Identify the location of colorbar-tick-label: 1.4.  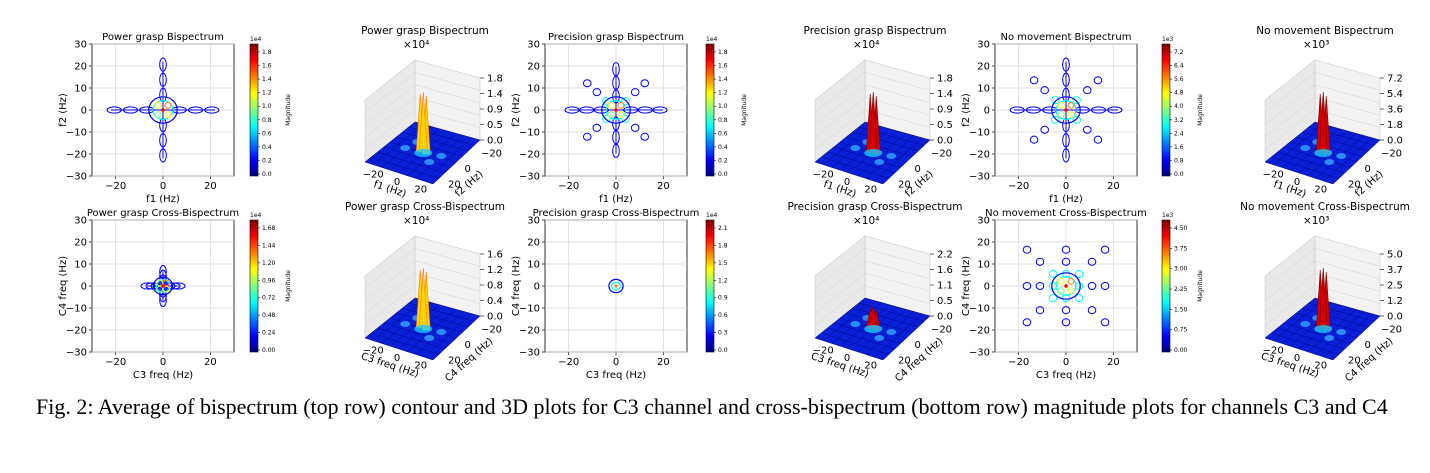
(267, 79).